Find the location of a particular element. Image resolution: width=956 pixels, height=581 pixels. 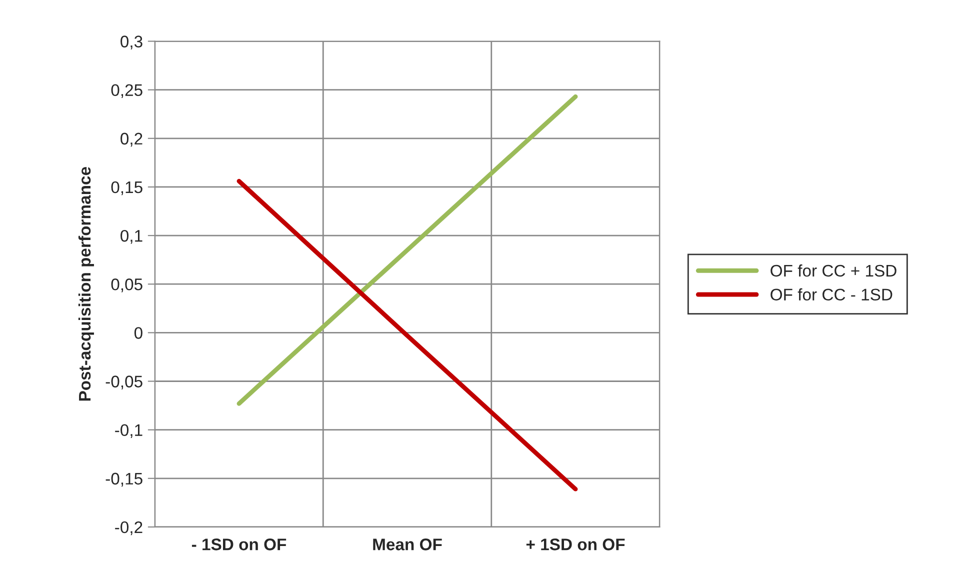

y-axis-title: Post-acquisition performance is located at coordinates (86, 284).